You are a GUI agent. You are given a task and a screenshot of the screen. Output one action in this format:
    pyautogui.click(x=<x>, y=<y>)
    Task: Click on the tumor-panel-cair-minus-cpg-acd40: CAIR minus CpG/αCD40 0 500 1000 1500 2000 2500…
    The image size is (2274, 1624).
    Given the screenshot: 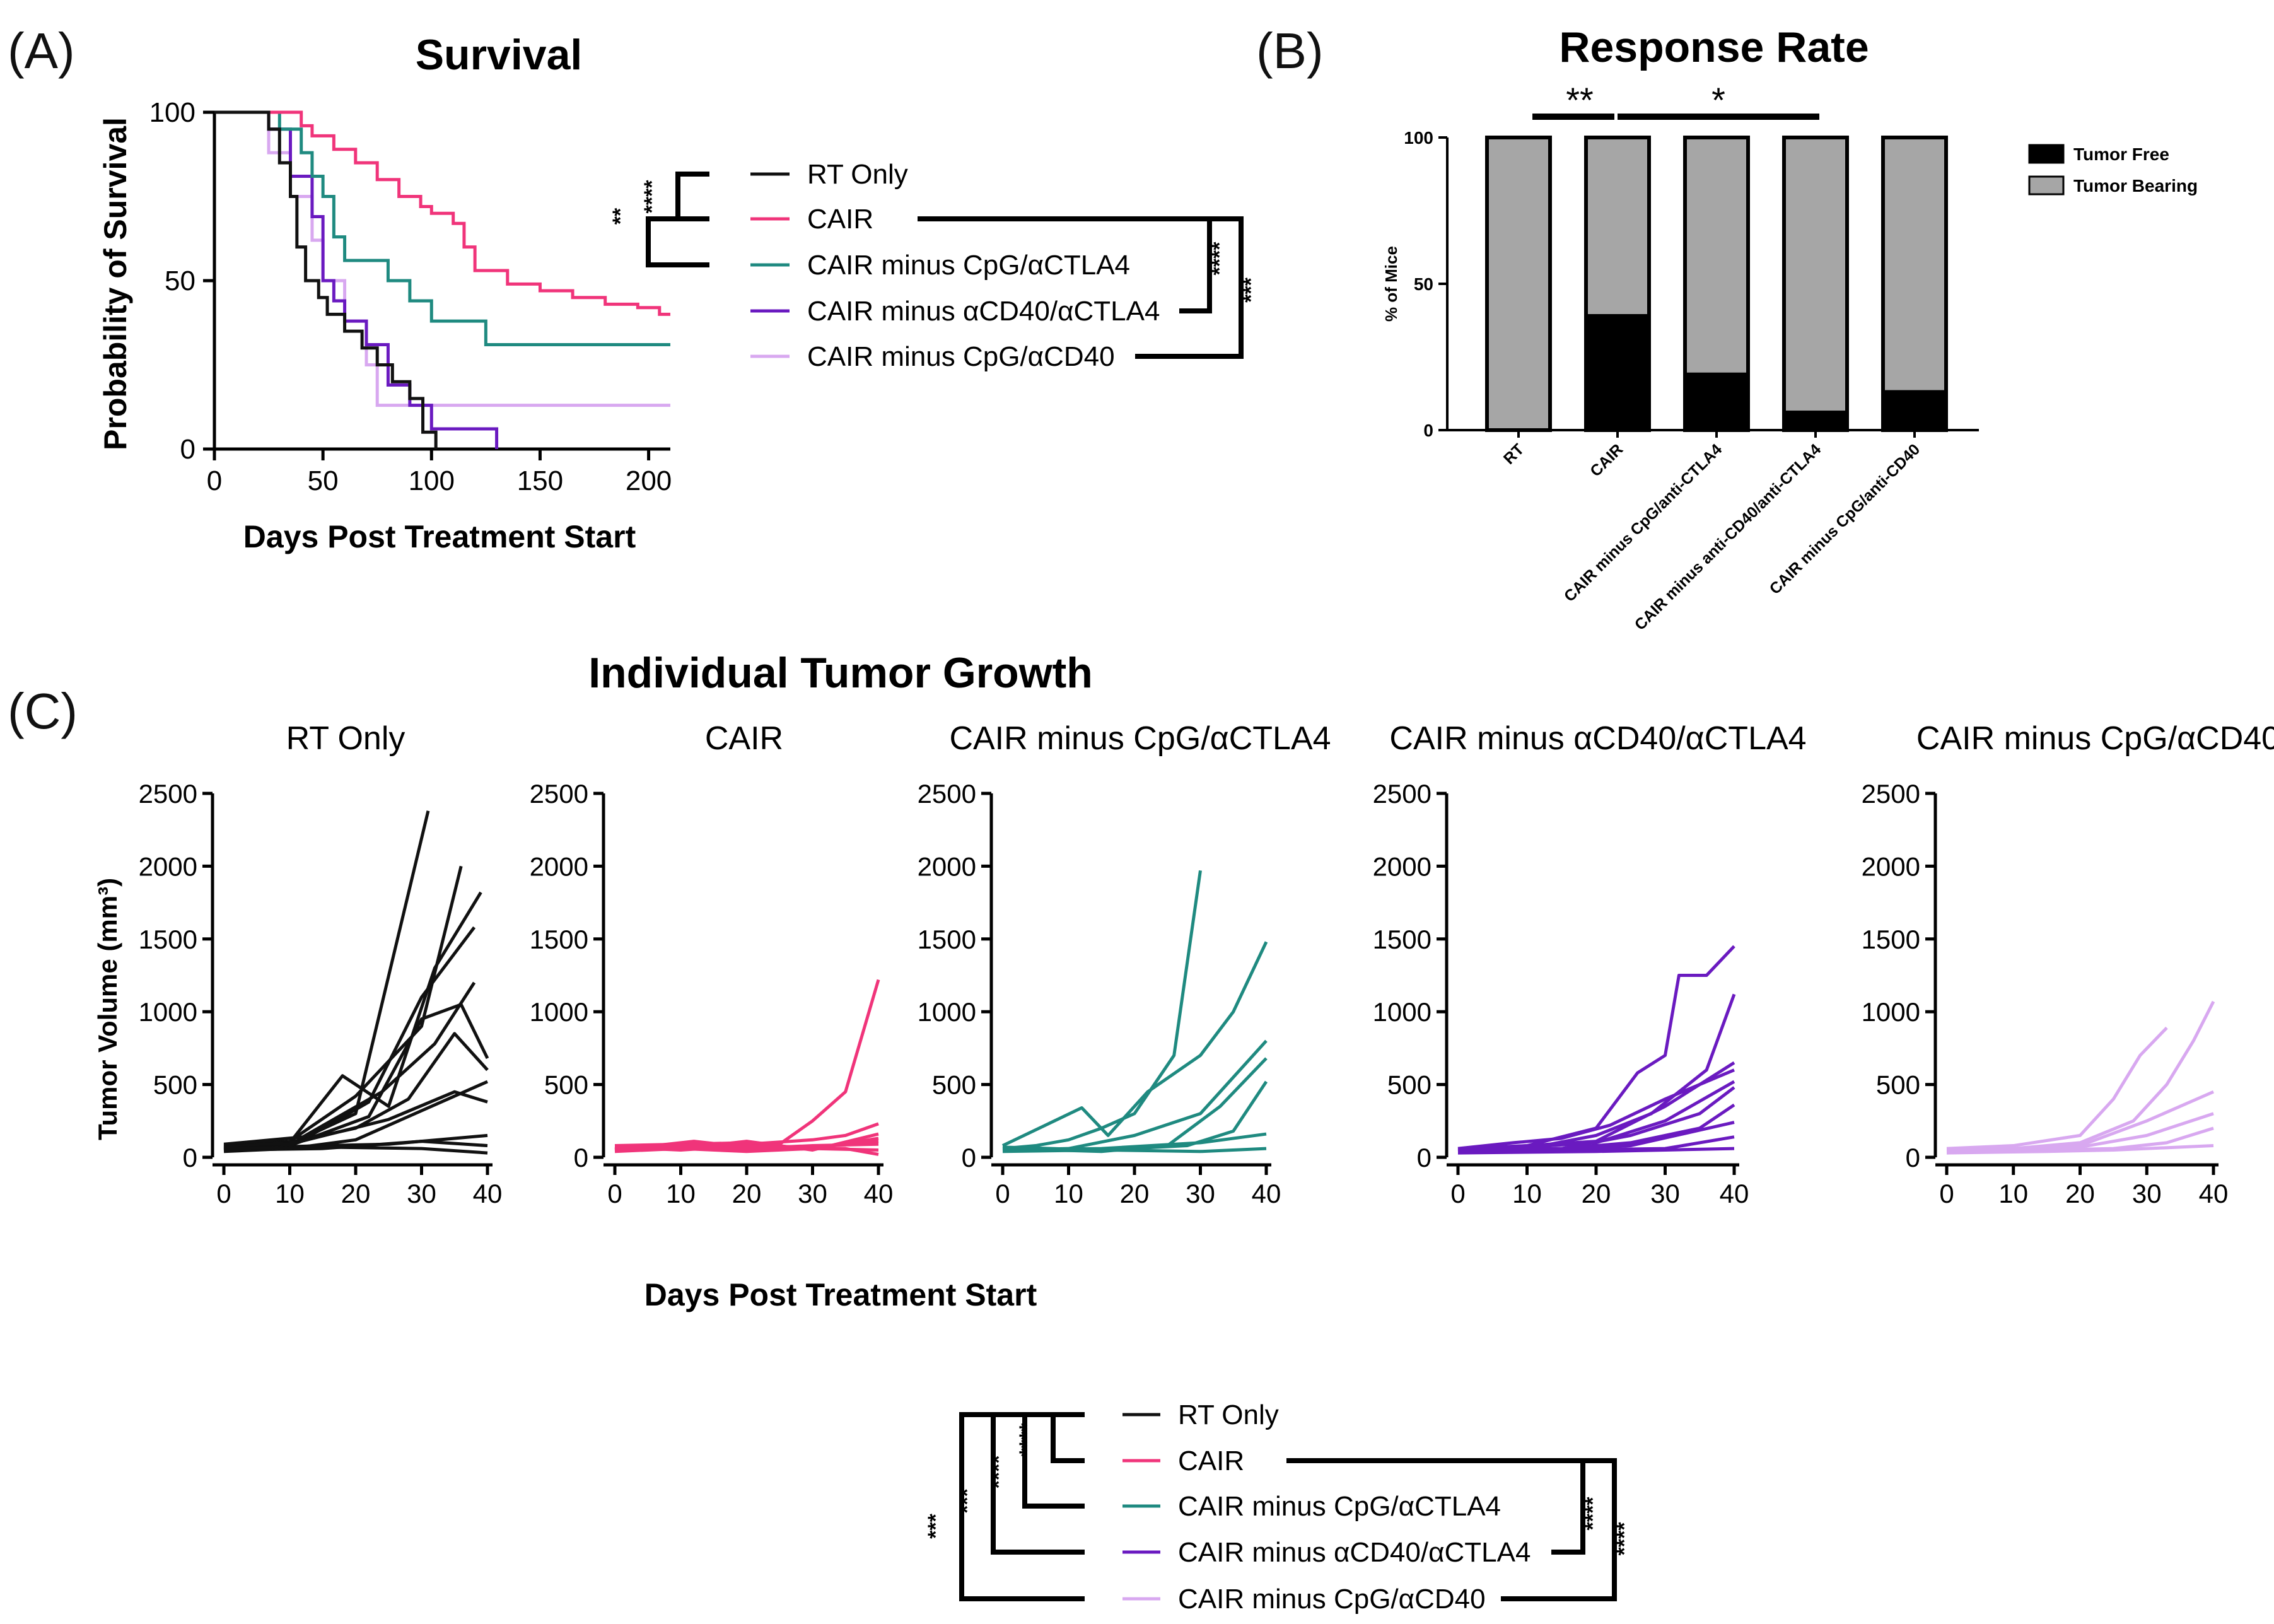 What is the action you would take?
    pyautogui.click(x=2068, y=964)
    